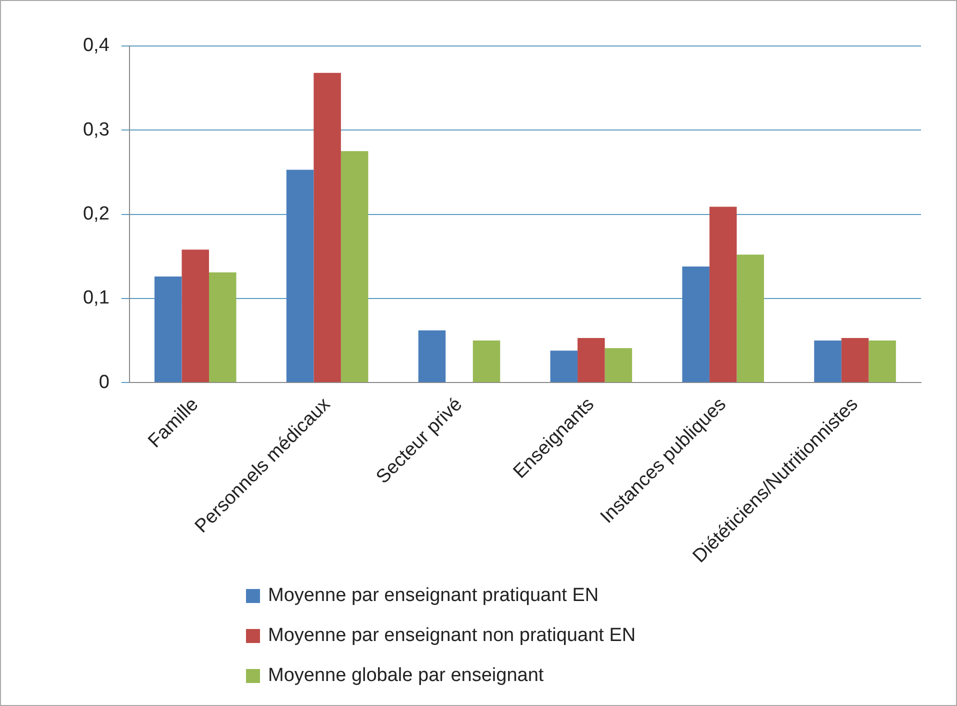 The width and height of the screenshot is (957, 706). I want to click on legend-label: Moyenne par enseignant non pratiquant EN, so click(452, 636).